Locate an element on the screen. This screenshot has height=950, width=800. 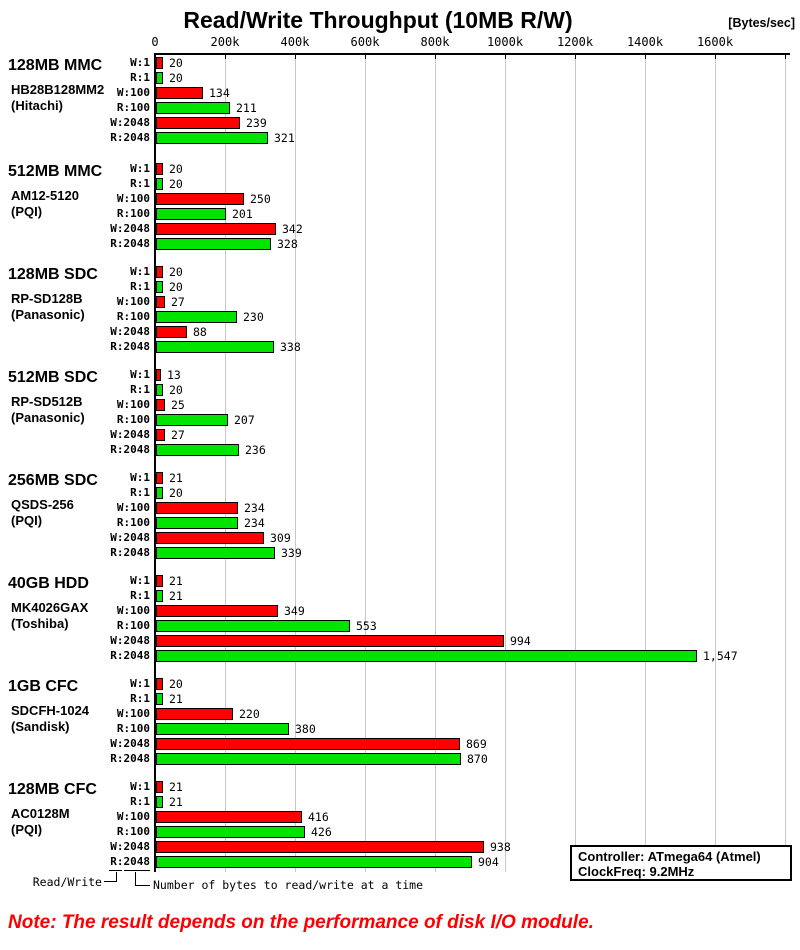
axis-tick-label: 400k is located at coordinates (295, 42).